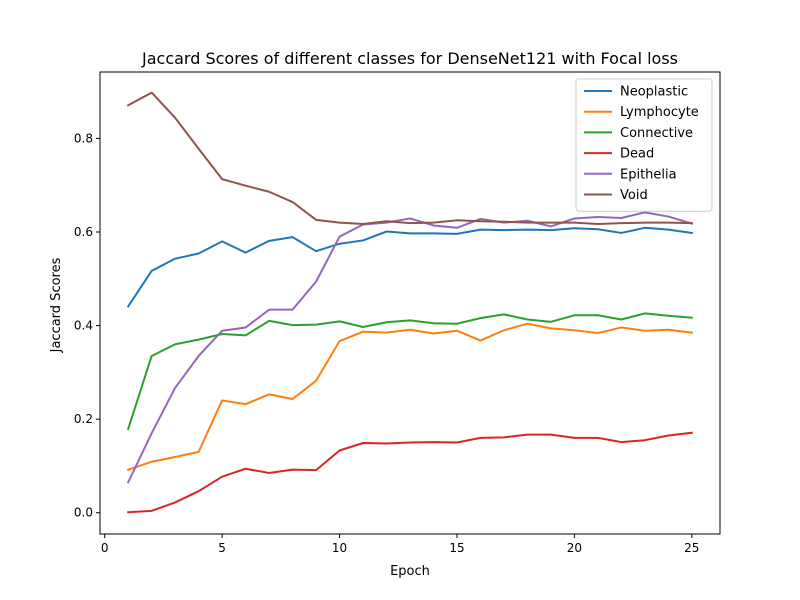  I want to click on legend-label-void: Void, so click(634, 195).